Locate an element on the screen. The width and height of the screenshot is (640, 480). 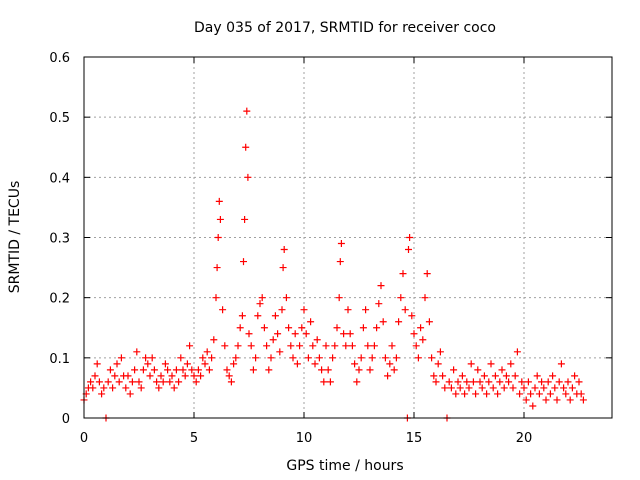
x-tick-label: 10 is located at coordinates (304, 438).